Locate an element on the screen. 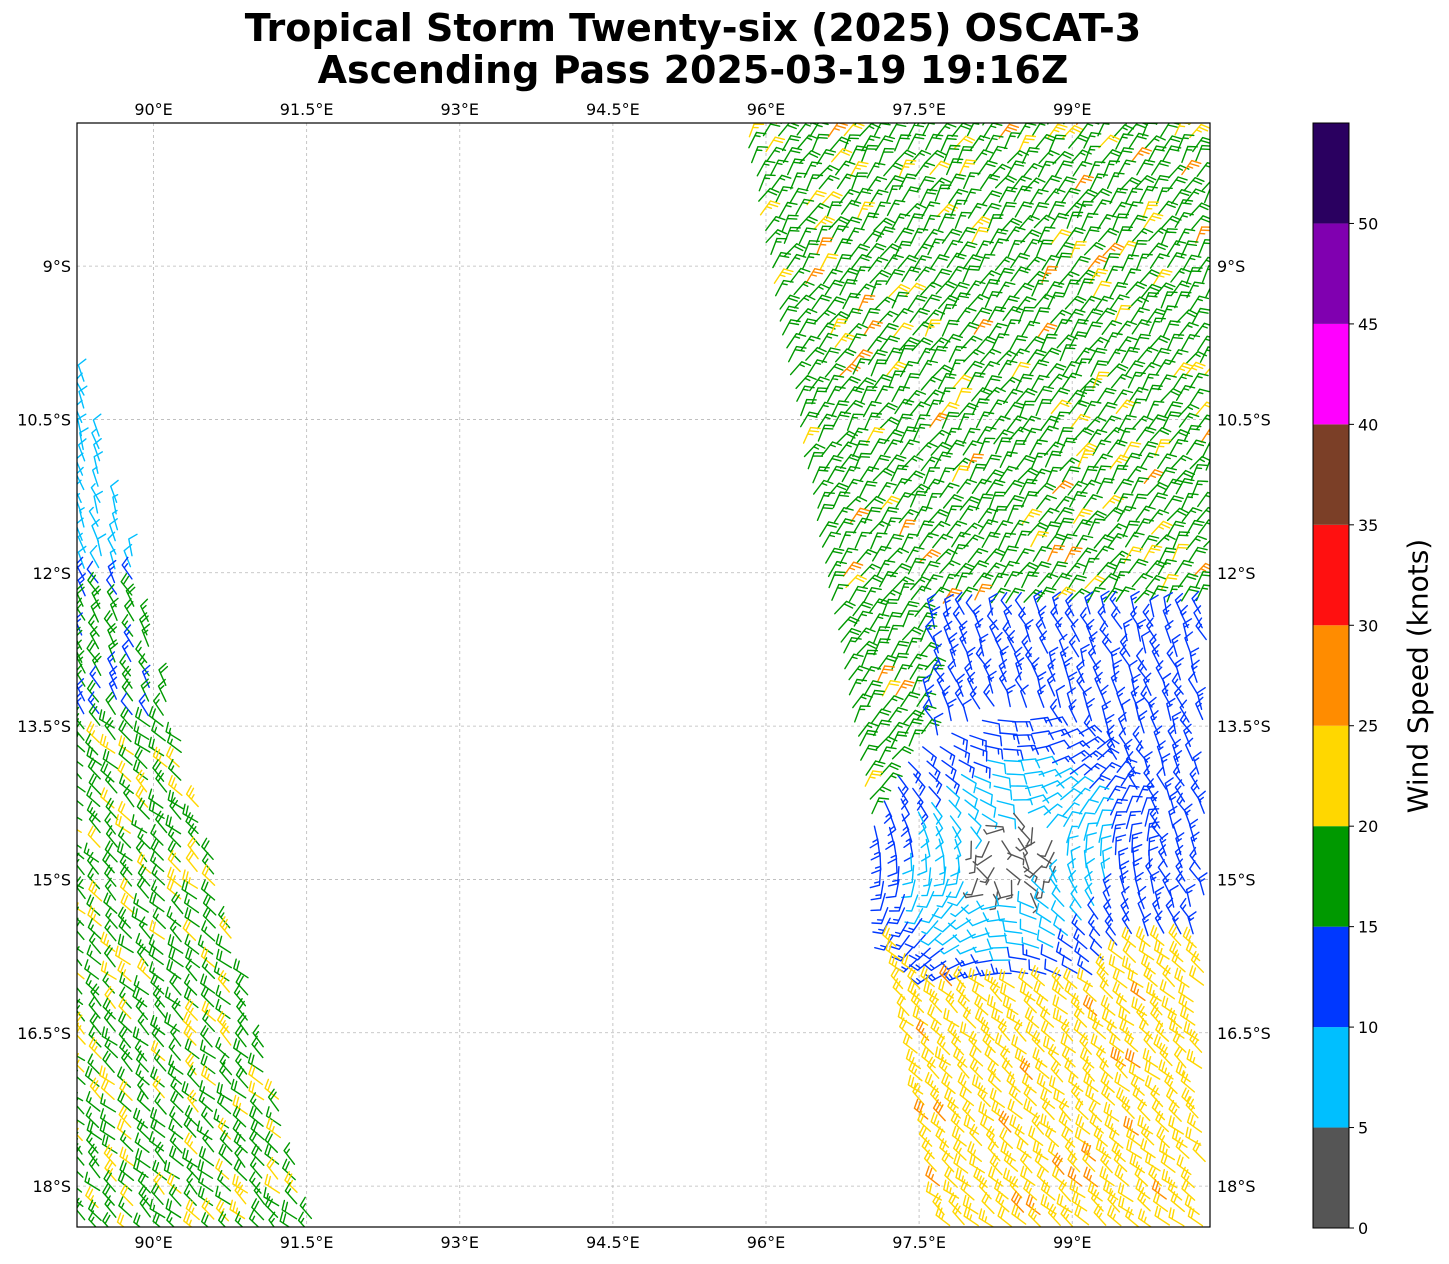 This screenshot has height=1264, width=1449. colorbar-tick-label: 5 is located at coordinates (1363, 1128).